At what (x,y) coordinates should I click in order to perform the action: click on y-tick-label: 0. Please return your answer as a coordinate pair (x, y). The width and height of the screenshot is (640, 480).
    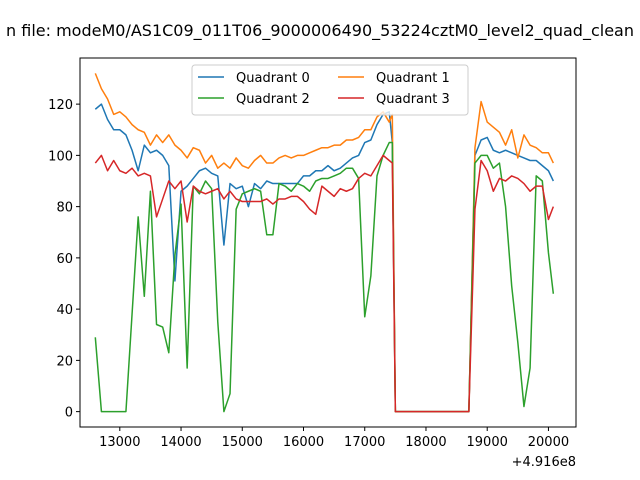
    Looking at the image, I should click on (69, 413).